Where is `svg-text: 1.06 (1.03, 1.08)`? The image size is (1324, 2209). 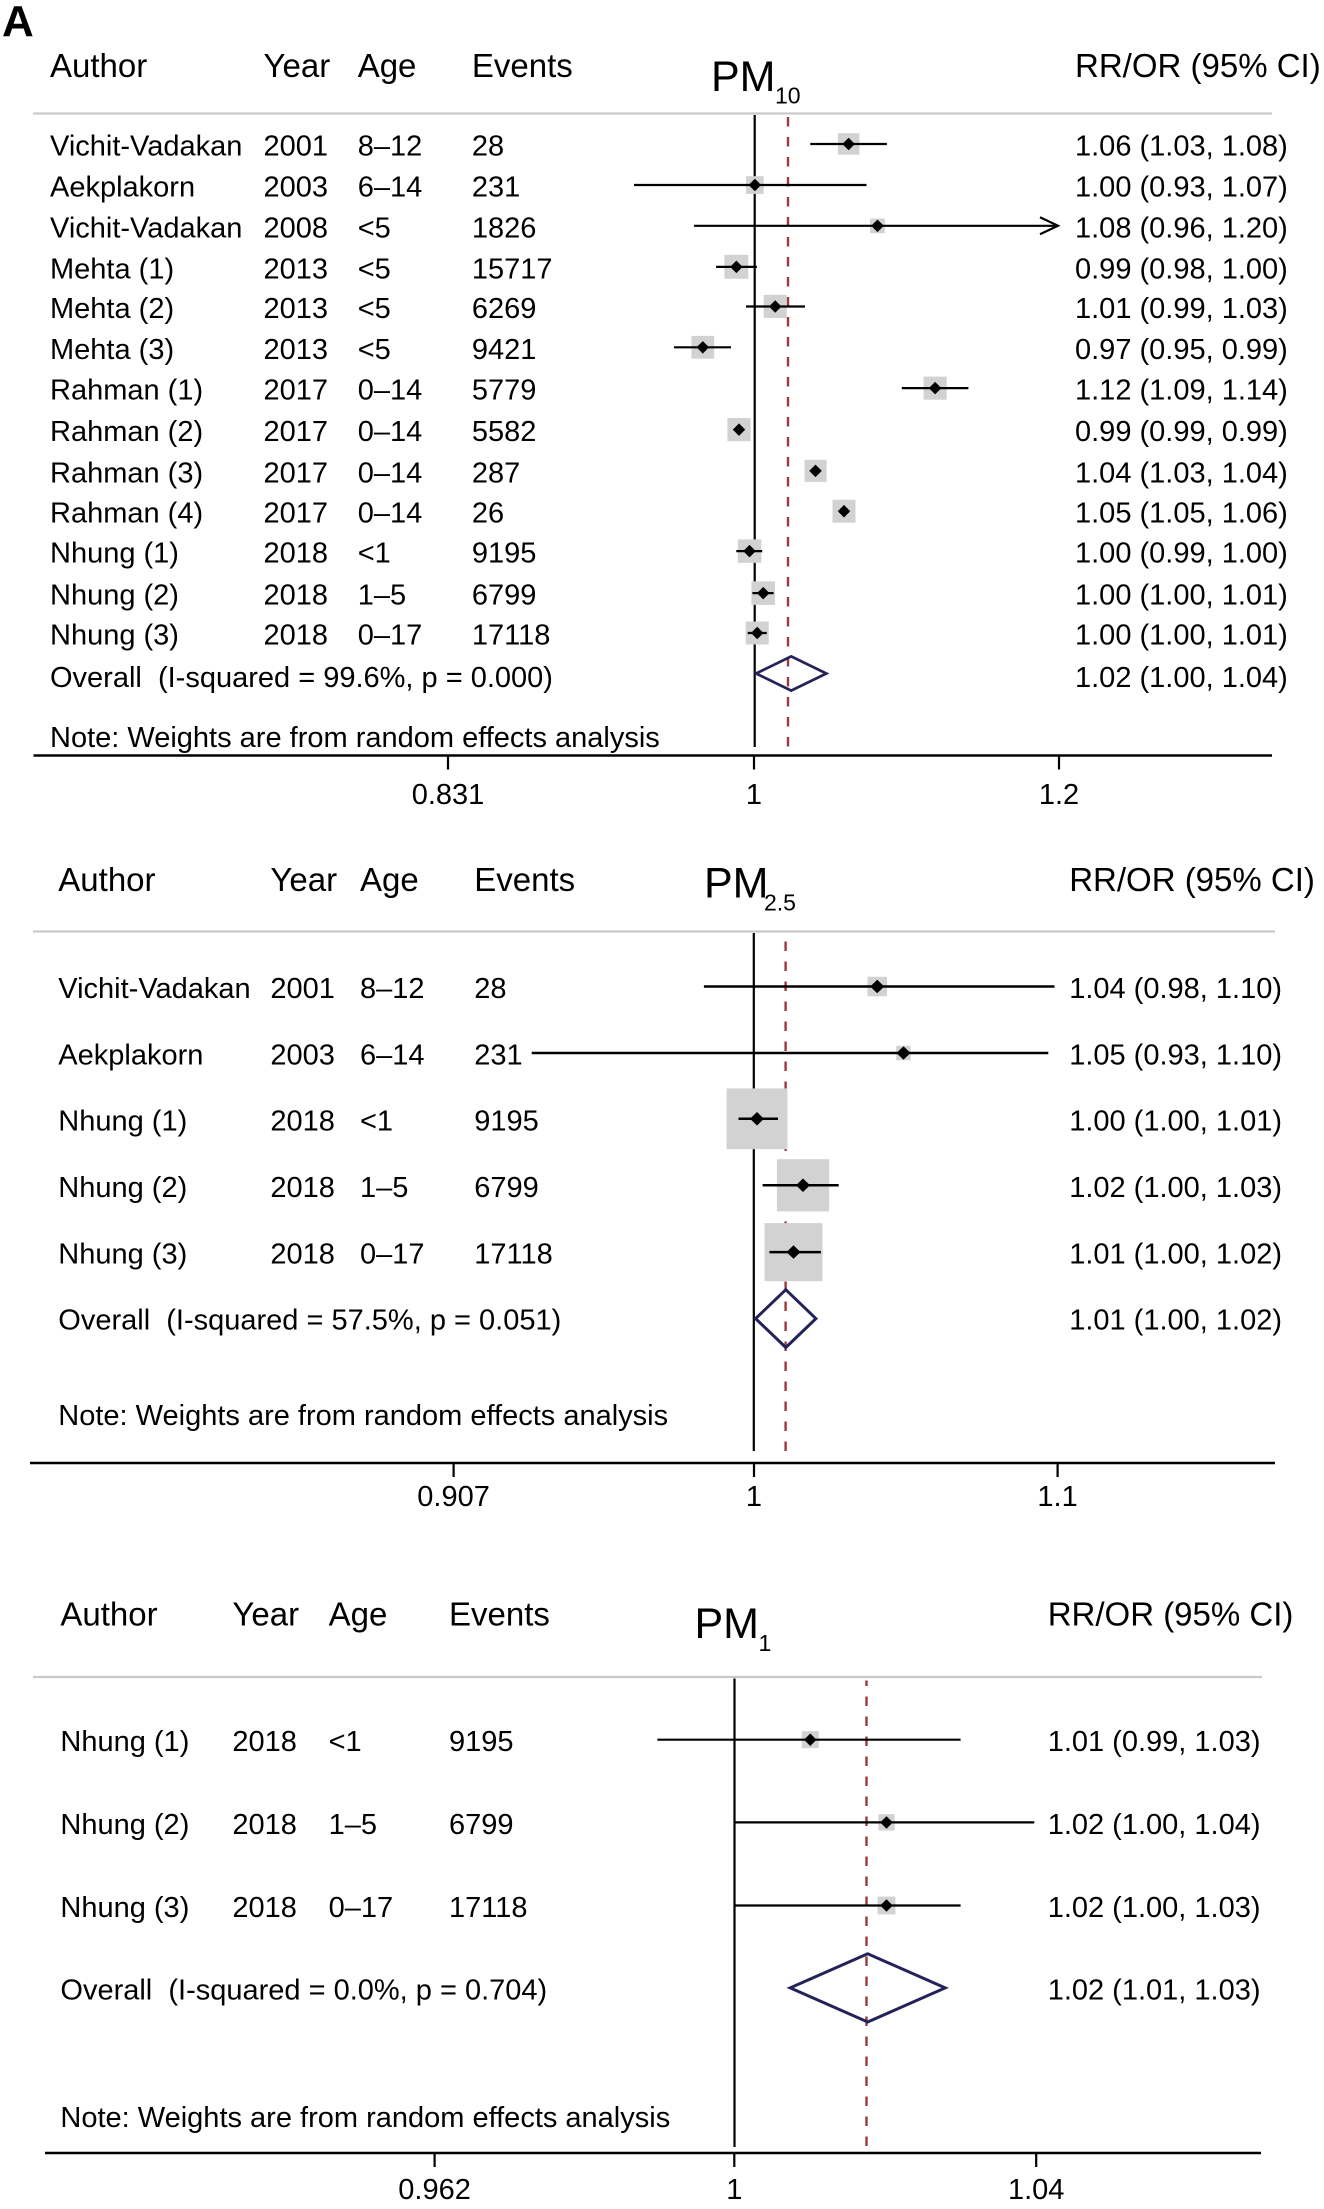 svg-text: 1.06 (1.03, 1.08) is located at coordinates (1181, 147).